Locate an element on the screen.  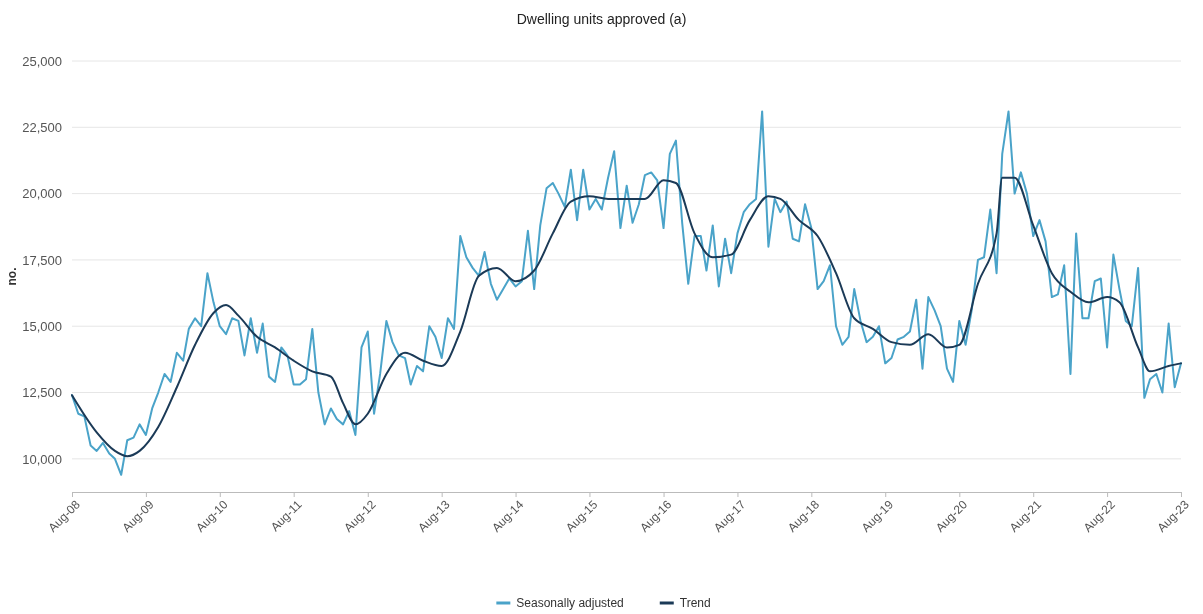
y-tick-label: 25,000 is located at coordinates (42, 61).